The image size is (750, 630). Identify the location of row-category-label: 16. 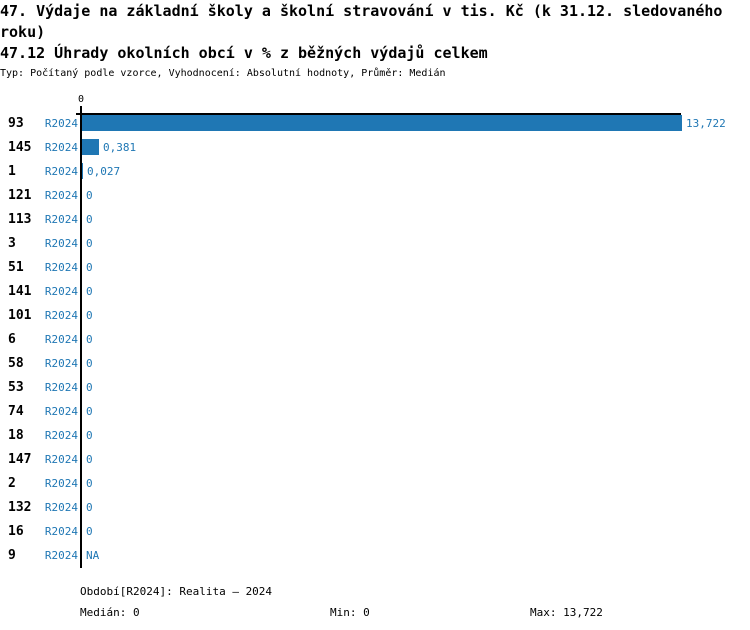
(16, 531).